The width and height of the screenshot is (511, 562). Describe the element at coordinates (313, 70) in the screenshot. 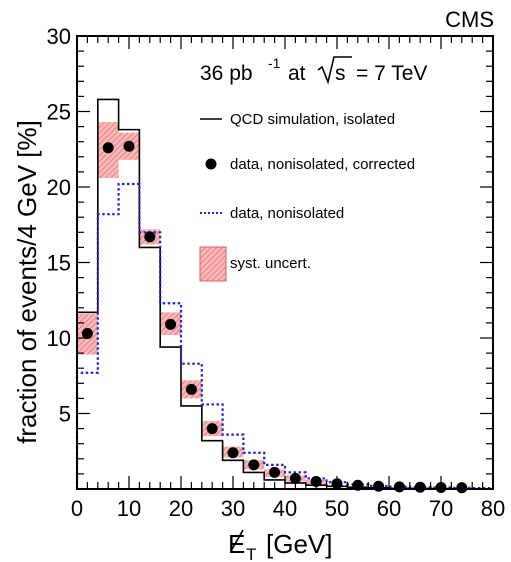

I see `lumi-label: 36 pb -1 at s = 7 TeV` at that location.